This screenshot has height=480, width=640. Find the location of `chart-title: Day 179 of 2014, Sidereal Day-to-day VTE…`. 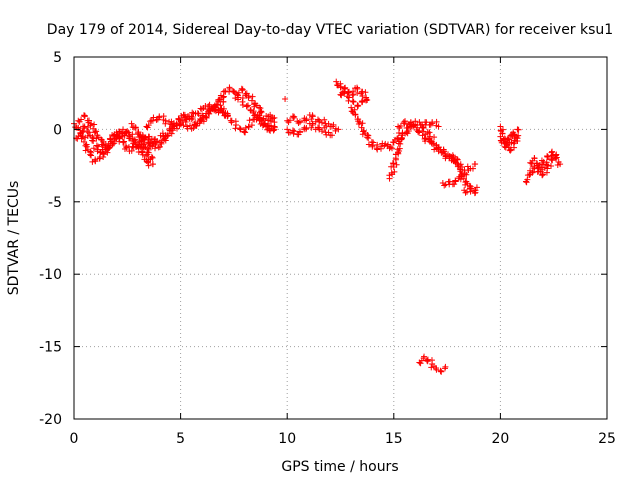

chart-title: Day 179 of 2014, Sidereal Day-to-day VTE… is located at coordinates (330, 30).